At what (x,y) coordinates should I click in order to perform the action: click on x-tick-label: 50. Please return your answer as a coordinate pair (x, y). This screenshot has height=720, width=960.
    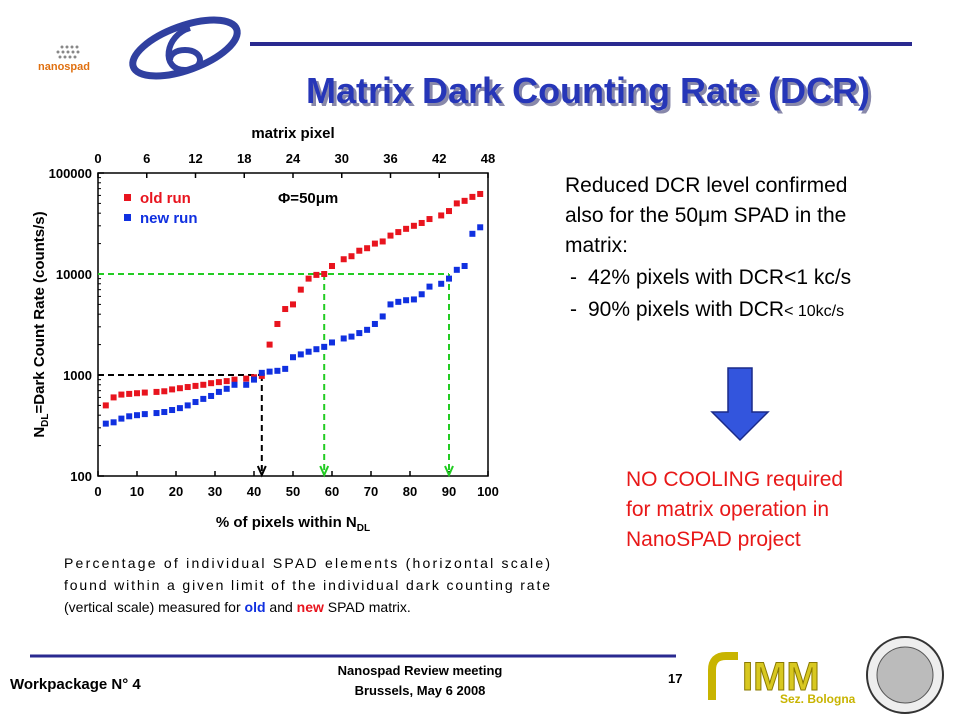
    Looking at the image, I should click on (293, 491).